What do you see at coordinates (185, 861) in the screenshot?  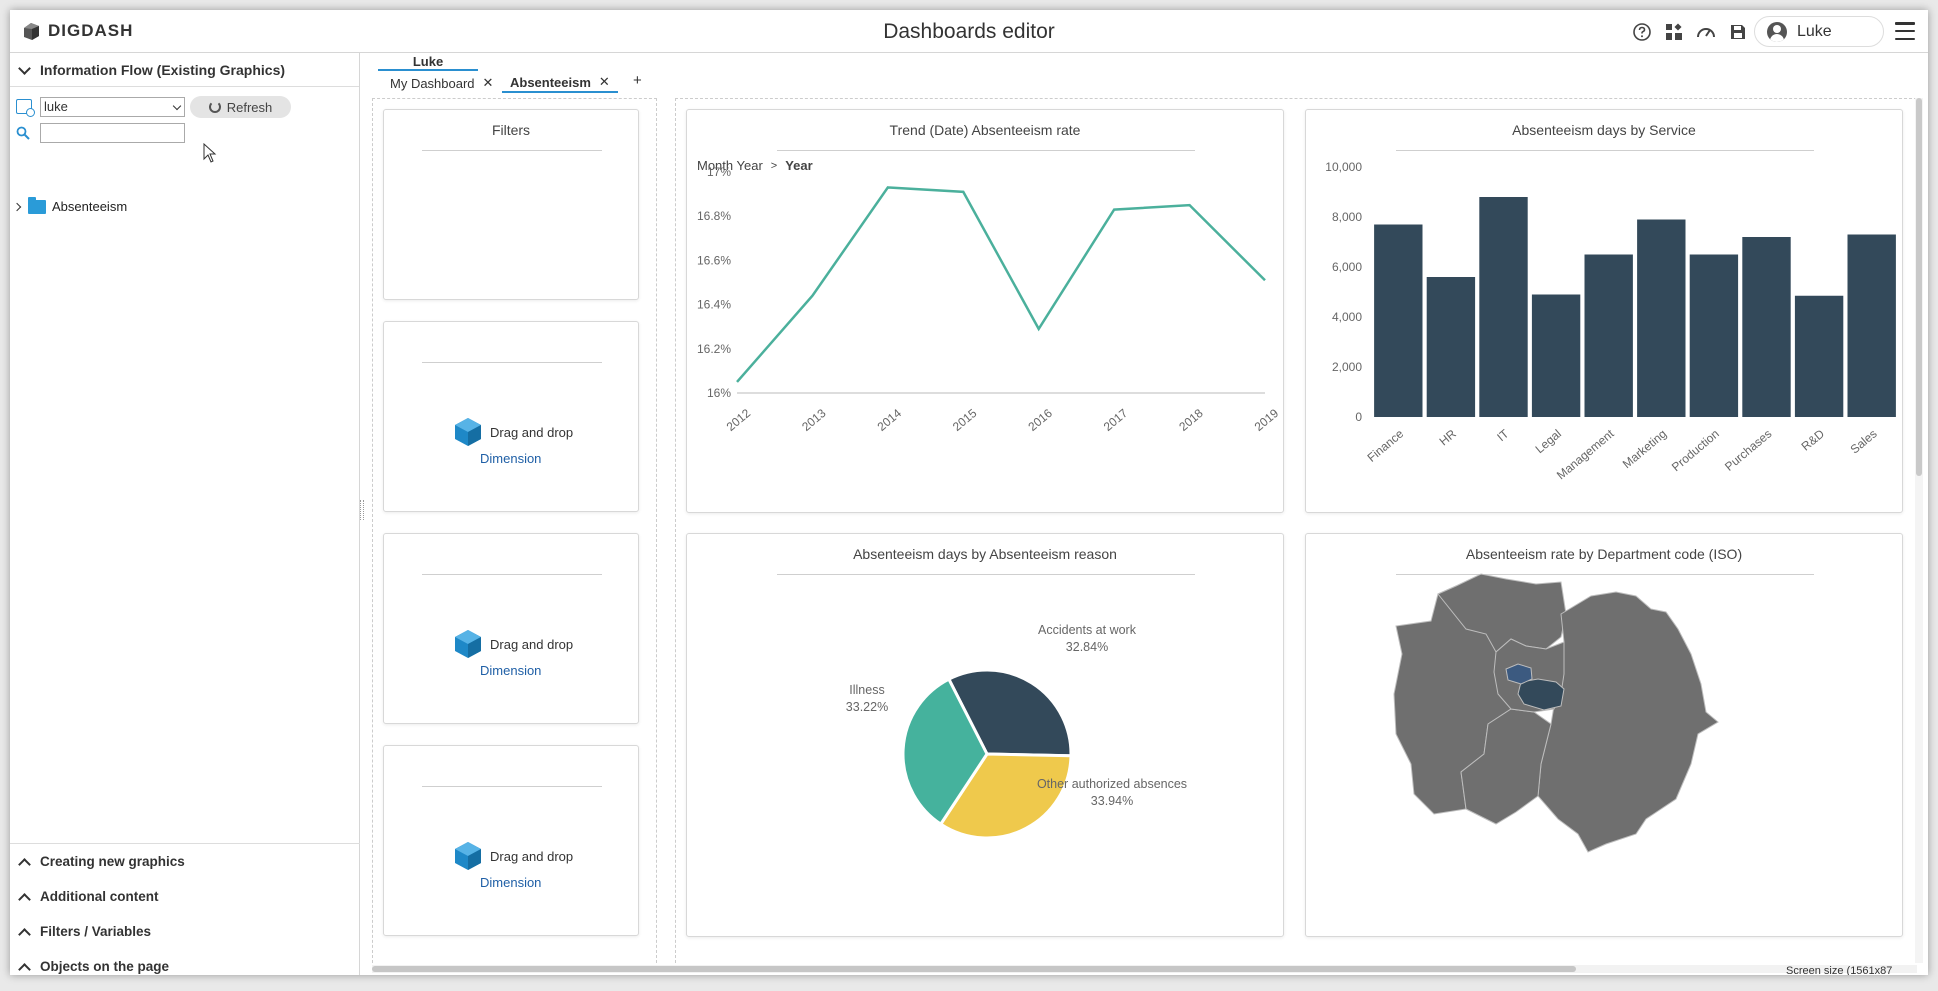 I see `creating-new-graphics-header: Creating new graphics` at bounding box center [185, 861].